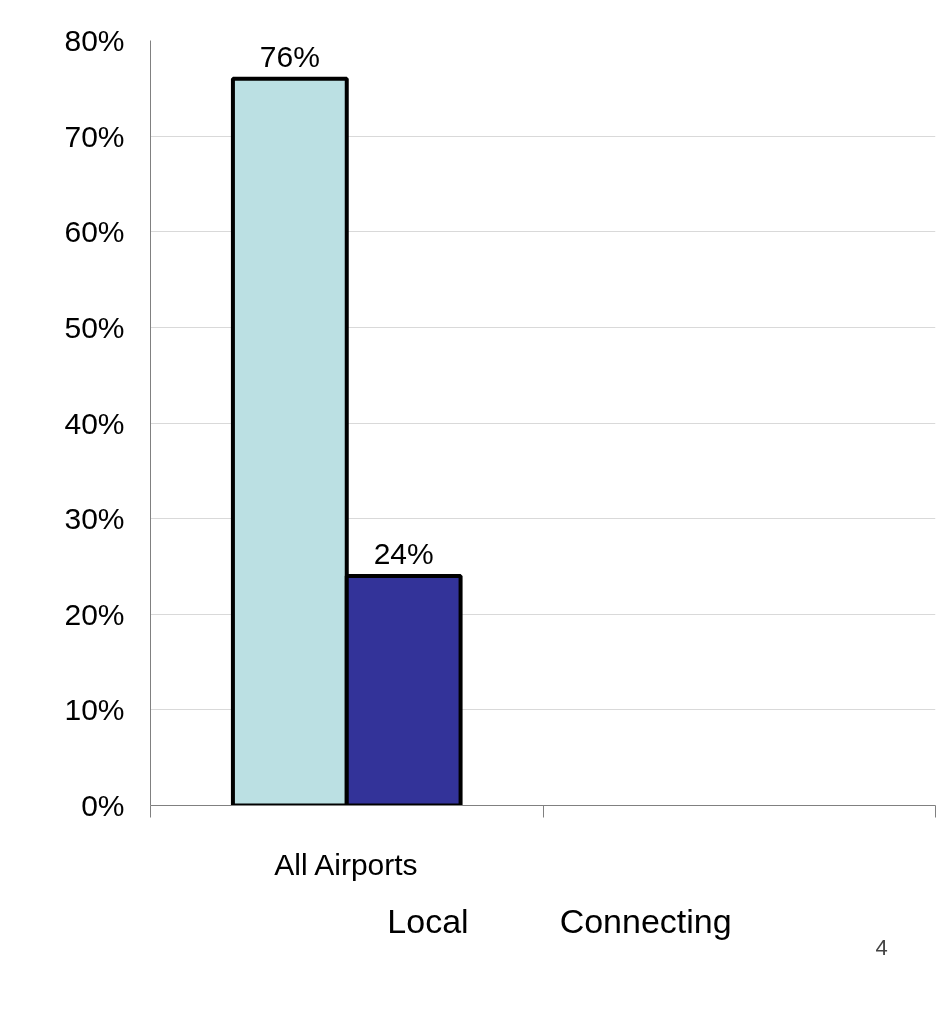 The width and height of the screenshot is (943, 1011). Describe the element at coordinates (403, 553) in the screenshot. I see `data-label: 24%` at that location.